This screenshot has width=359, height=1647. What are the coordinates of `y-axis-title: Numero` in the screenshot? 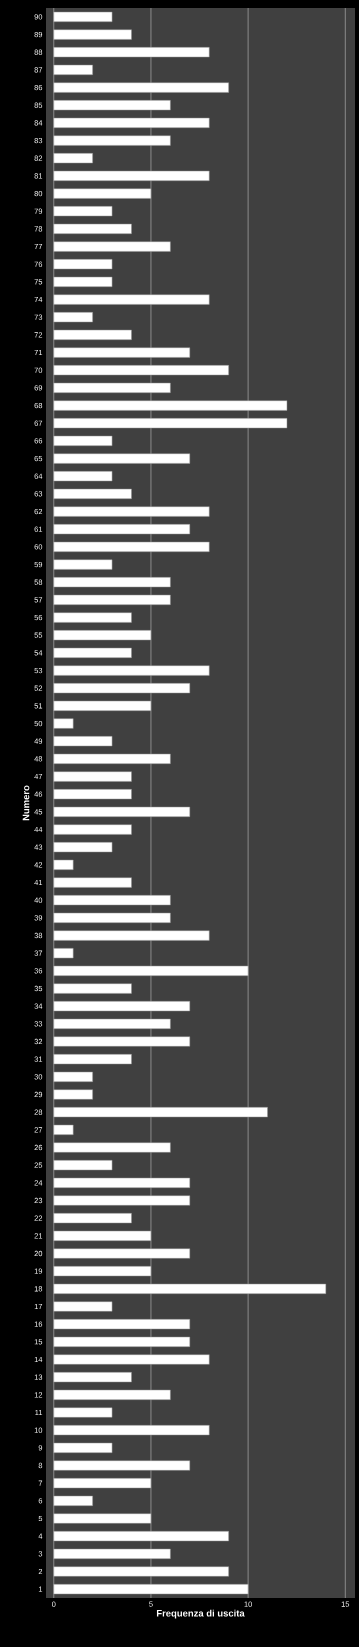 It's located at (26, 803).